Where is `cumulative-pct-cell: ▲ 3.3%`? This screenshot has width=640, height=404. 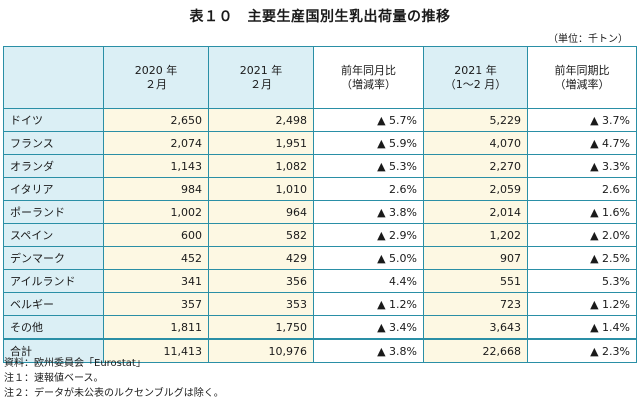 cumulative-pct-cell: ▲ 3.3% is located at coordinates (582, 166).